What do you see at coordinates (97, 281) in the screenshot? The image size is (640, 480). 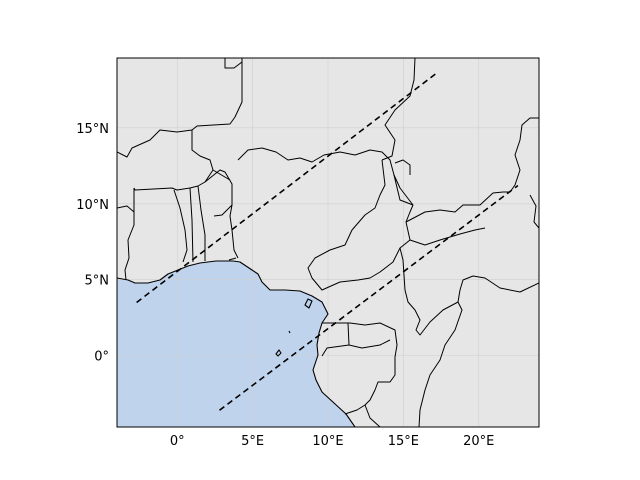 I see `y-tick-label: 5°N` at bounding box center [97, 281].